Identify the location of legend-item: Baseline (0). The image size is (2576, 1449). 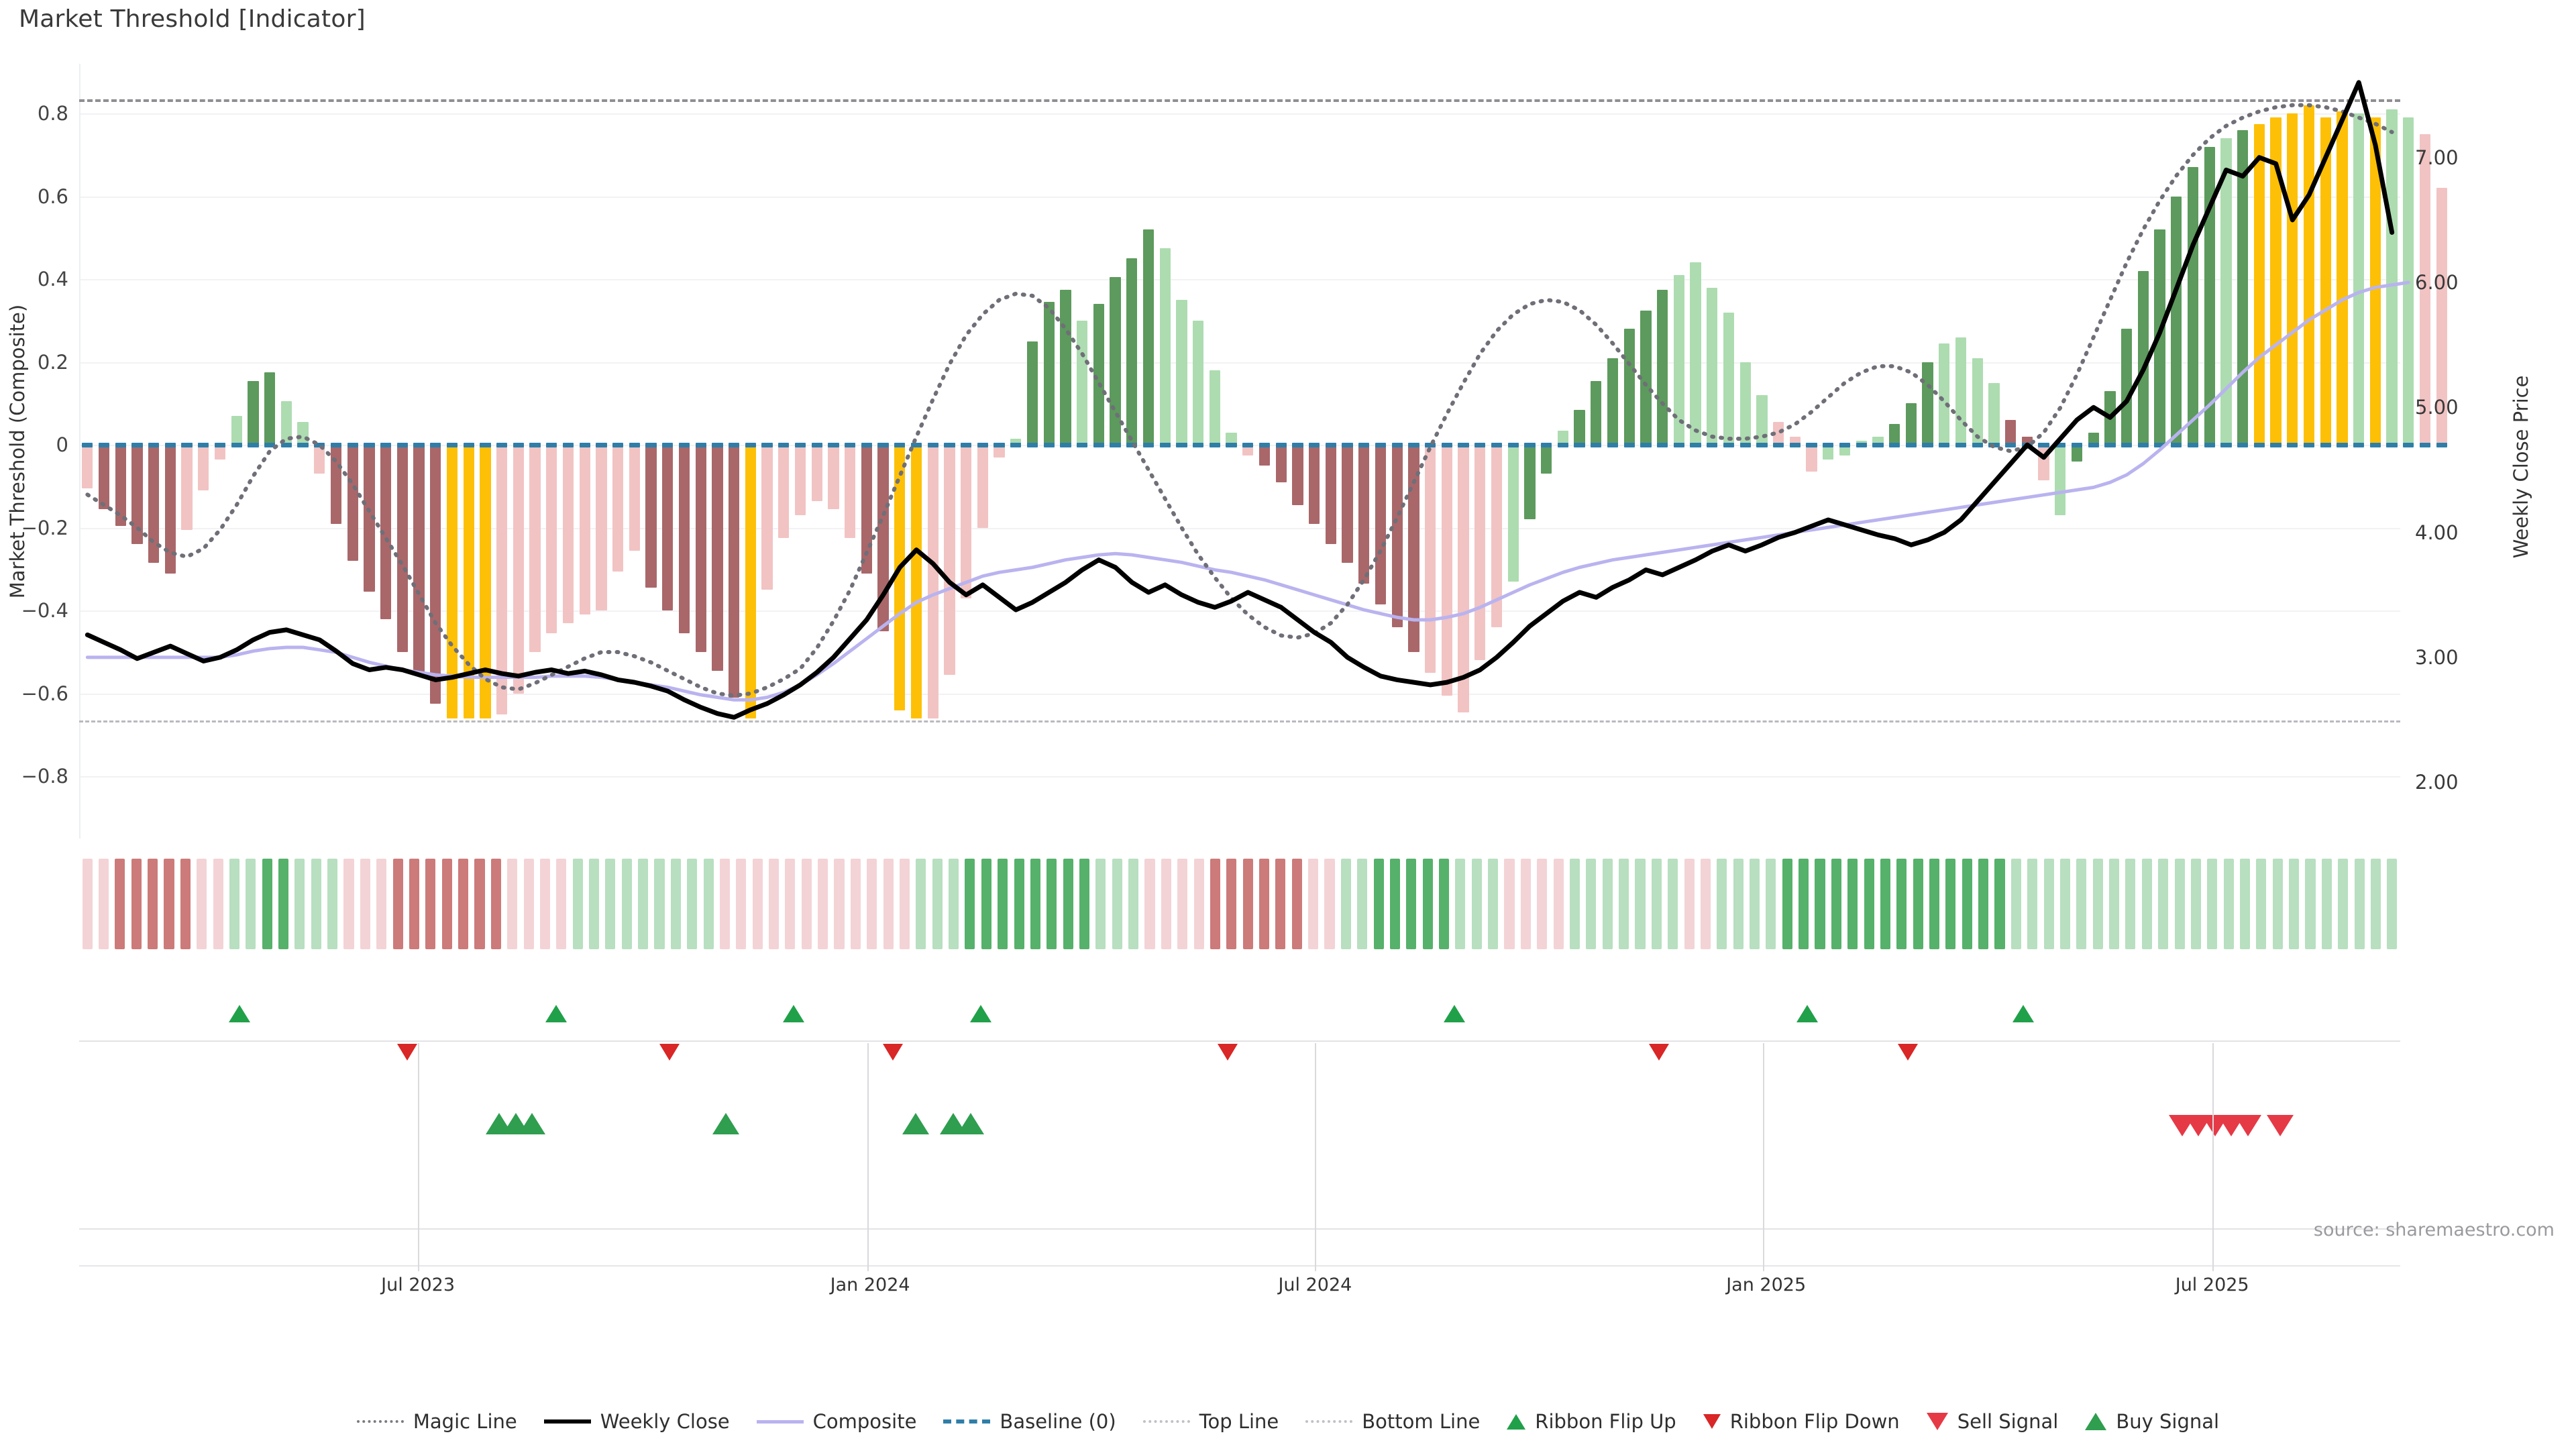
(1029, 1421).